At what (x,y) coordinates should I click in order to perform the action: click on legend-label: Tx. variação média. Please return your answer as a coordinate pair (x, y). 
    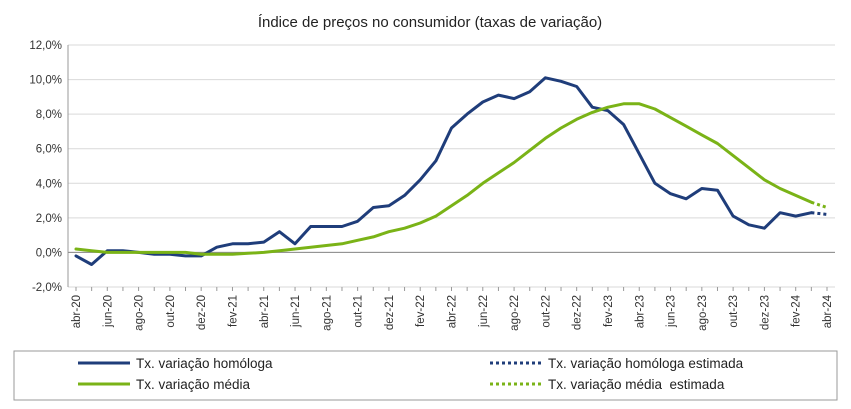
    Looking at the image, I should click on (193, 384).